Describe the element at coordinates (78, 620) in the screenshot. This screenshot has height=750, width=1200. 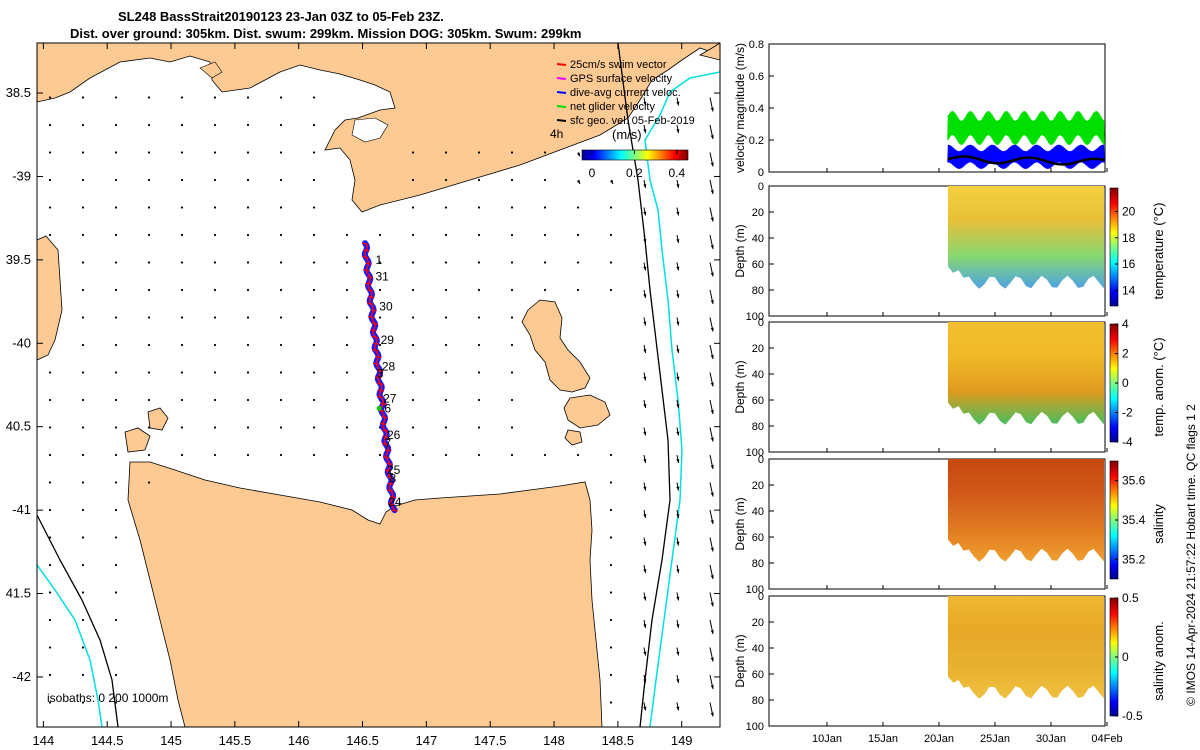
I see `isobath-200m-west` at that location.